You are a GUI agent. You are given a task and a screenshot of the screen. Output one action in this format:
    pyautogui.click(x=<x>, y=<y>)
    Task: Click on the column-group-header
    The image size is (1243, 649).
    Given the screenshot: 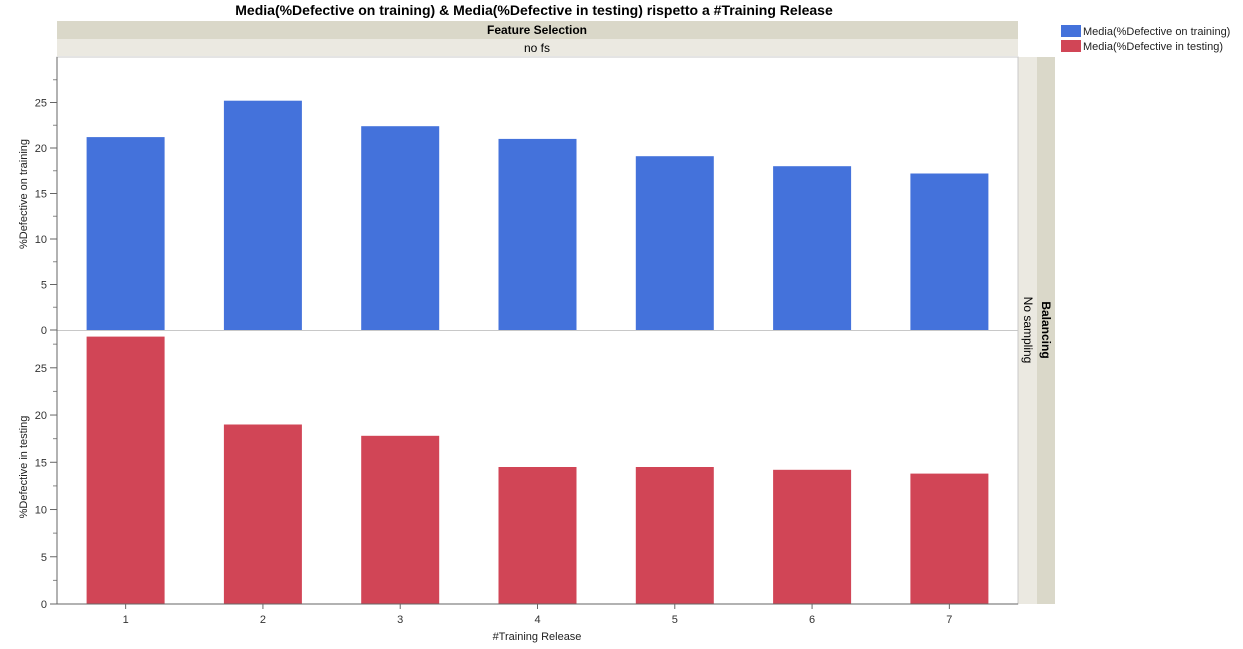 What is the action you would take?
    pyautogui.click(x=537, y=30)
    